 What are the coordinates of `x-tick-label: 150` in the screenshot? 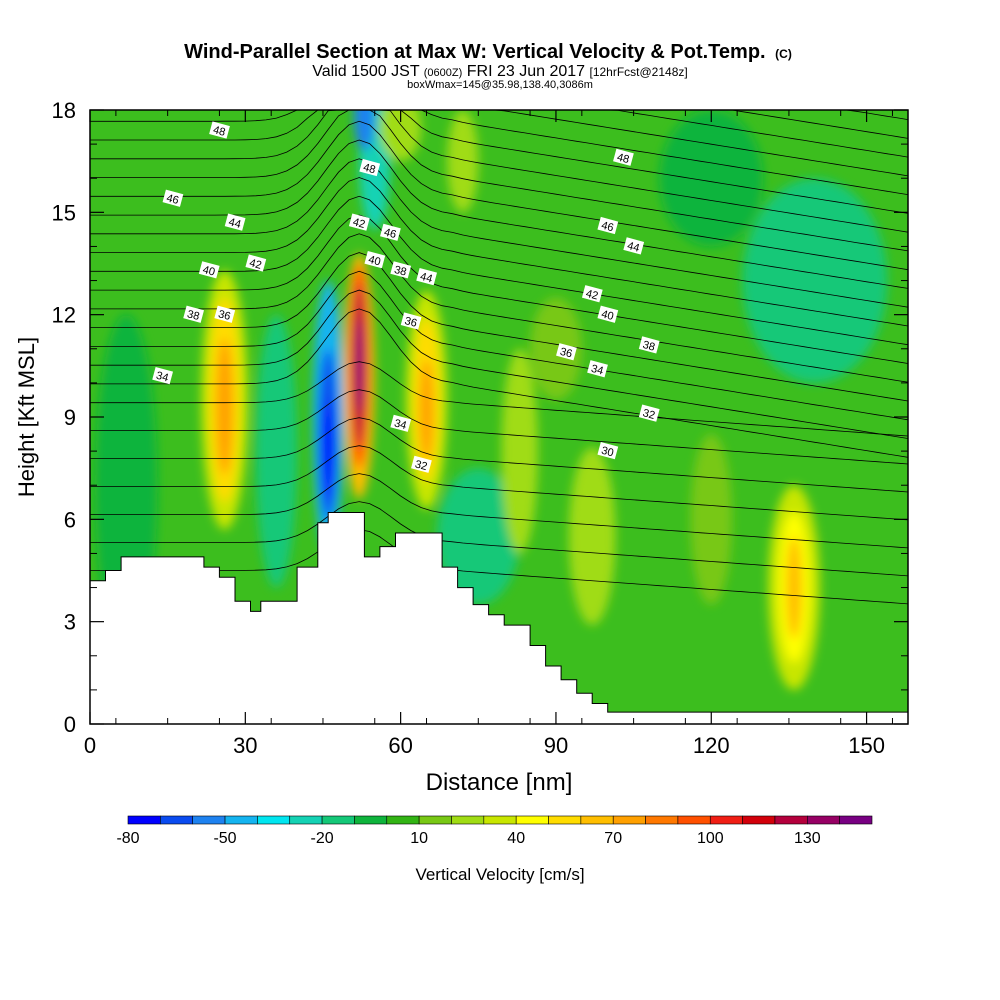 It's located at (866, 745).